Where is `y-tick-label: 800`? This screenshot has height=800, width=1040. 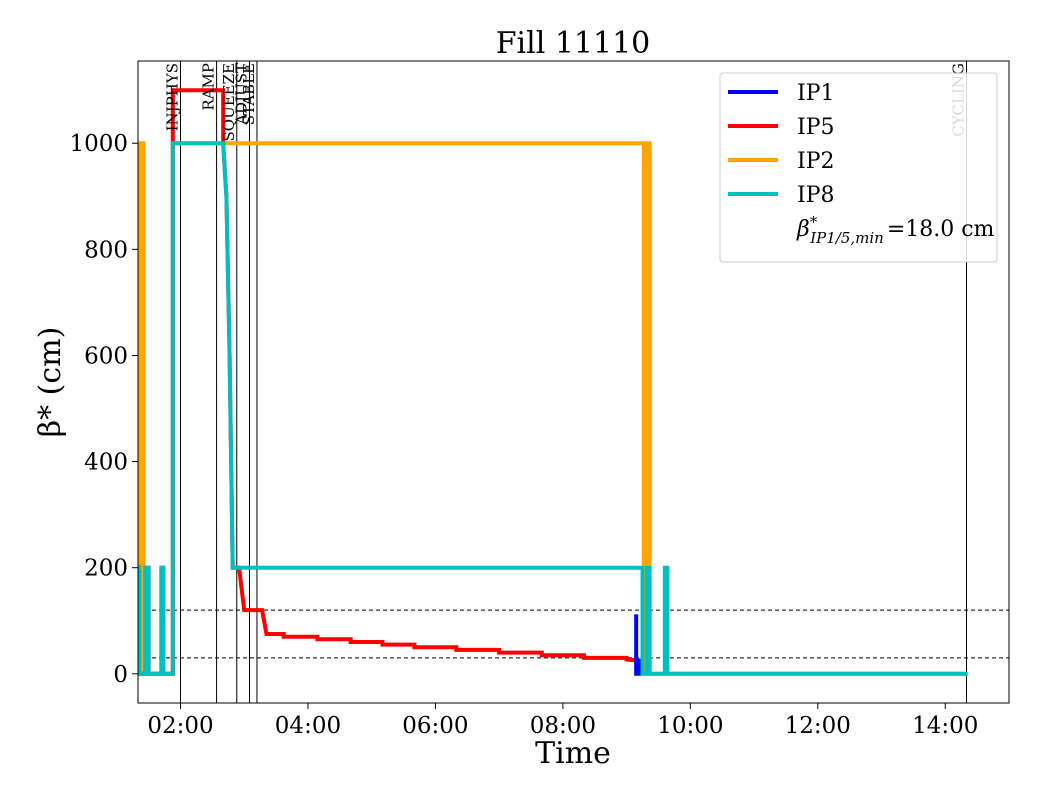
y-tick-label: 800 is located at coordinates (106, 250).